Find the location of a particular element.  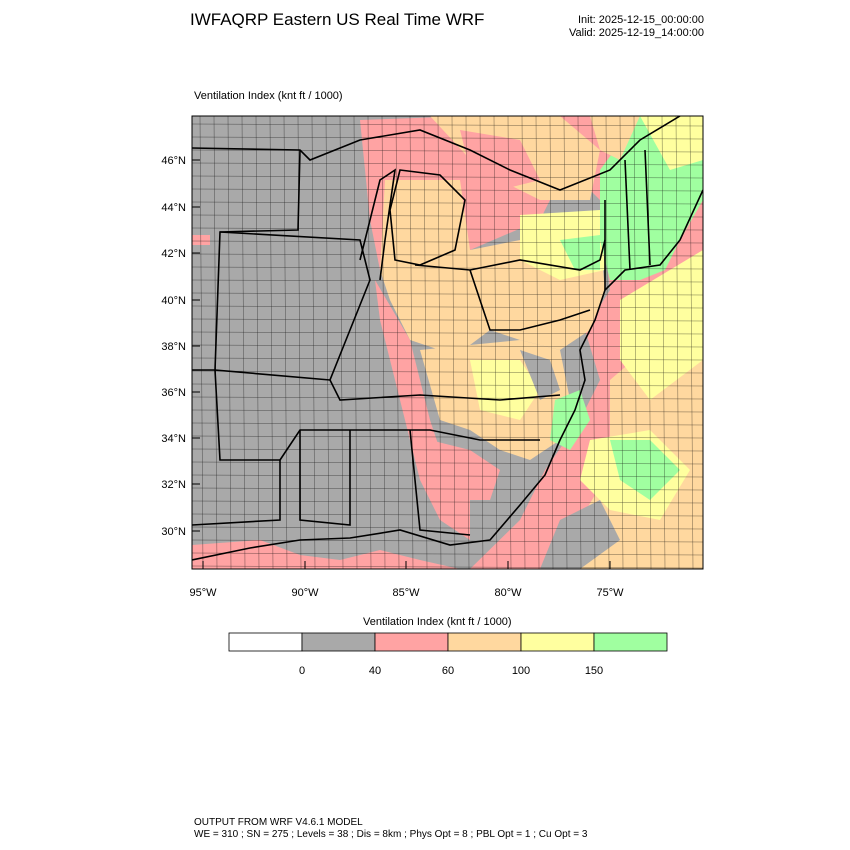

legend-label: 40 is located at coordinates (375, 671).